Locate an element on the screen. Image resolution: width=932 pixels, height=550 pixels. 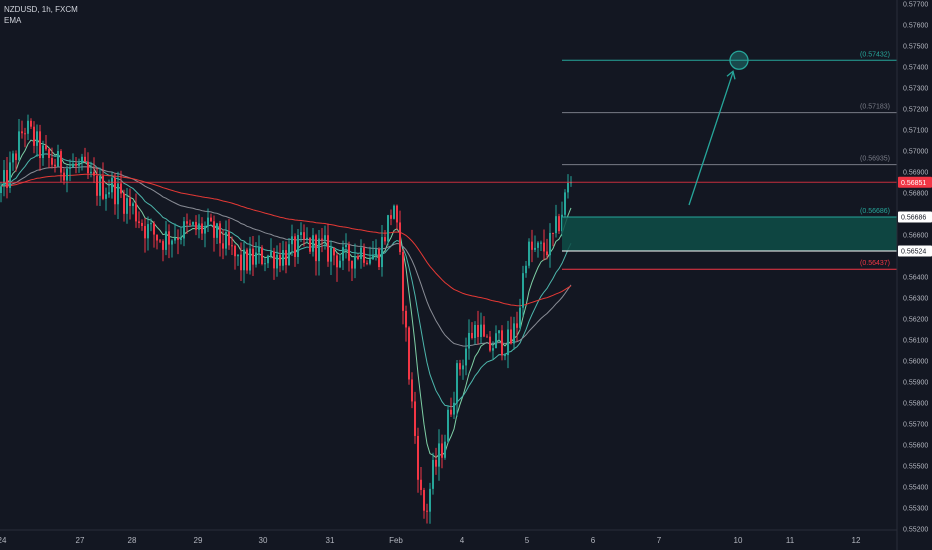
price-tick-label: 0.55600 is located at coordinates (915, 446).